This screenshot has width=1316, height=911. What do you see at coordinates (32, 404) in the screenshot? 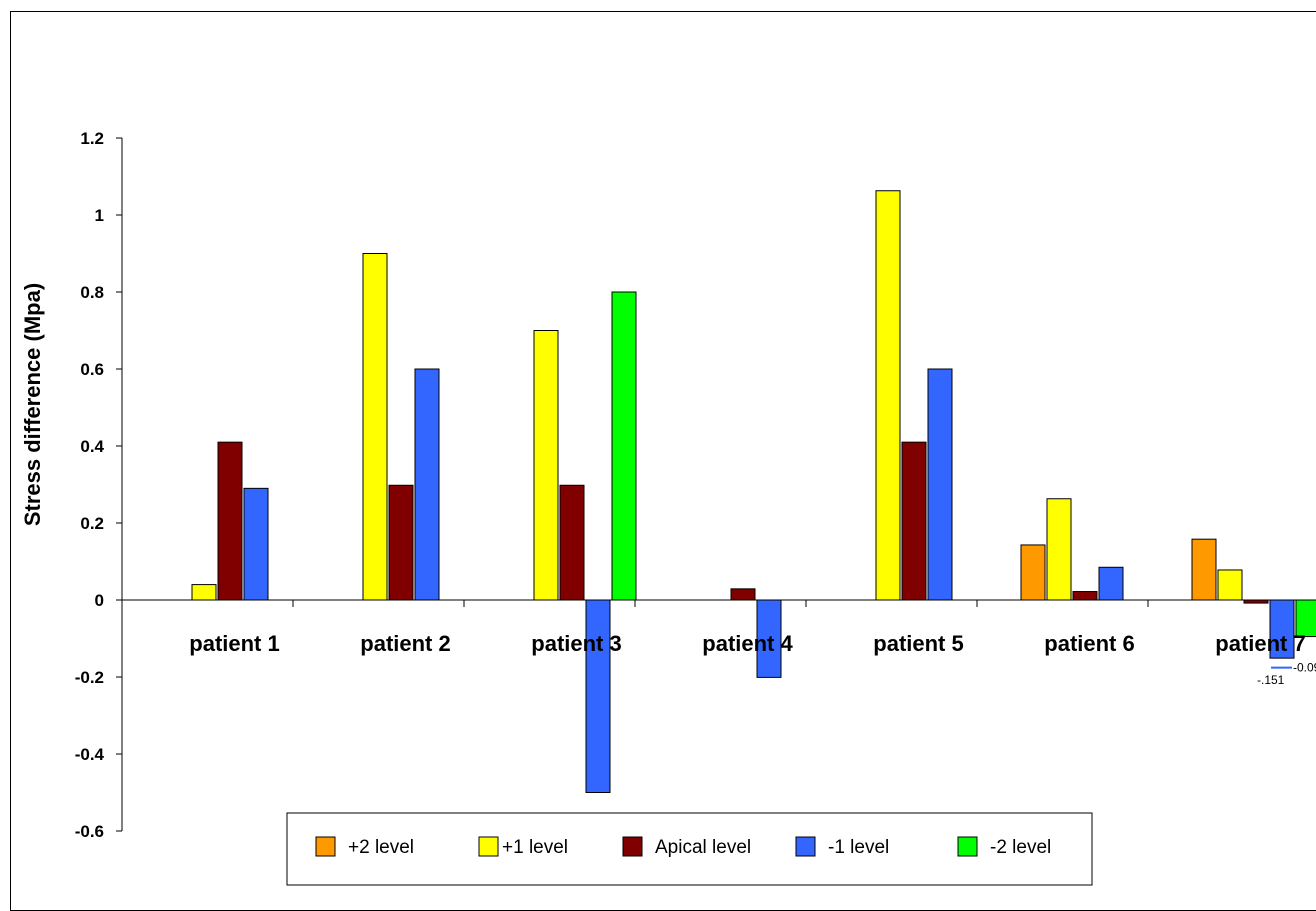
I see `y-axis-label: Stress difference (Mpa)` at bounding box center [32, 404].